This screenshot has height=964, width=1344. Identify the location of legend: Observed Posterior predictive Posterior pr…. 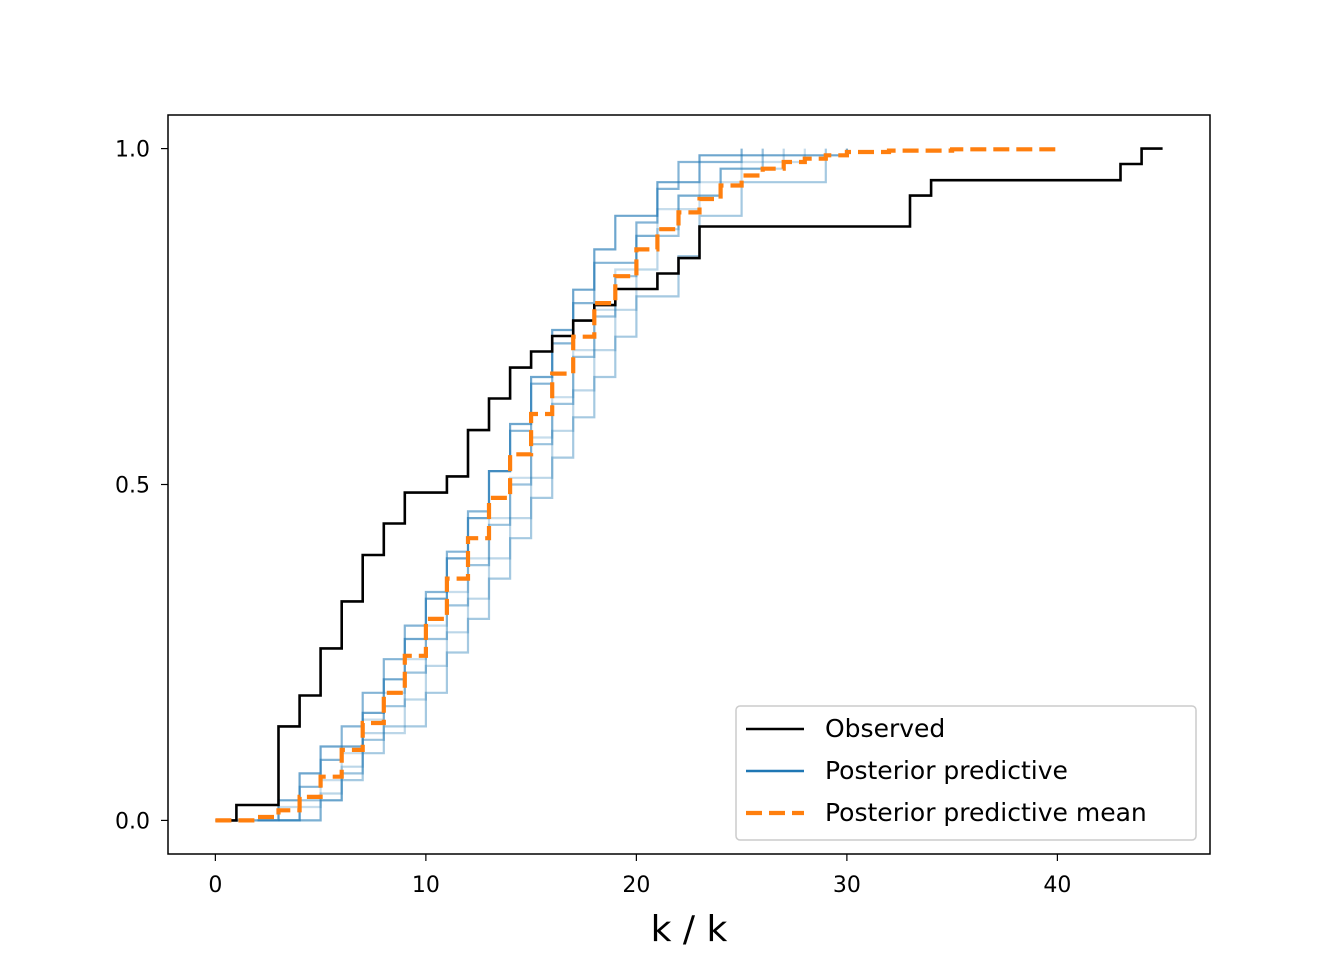
(966, 773).